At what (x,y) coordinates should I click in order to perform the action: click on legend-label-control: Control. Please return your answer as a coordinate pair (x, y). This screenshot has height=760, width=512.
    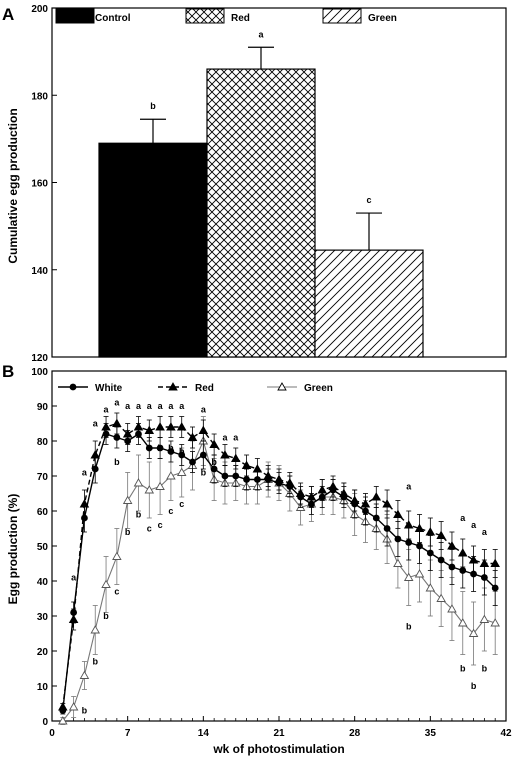
    Looking at the image, I should click on (113, 18).